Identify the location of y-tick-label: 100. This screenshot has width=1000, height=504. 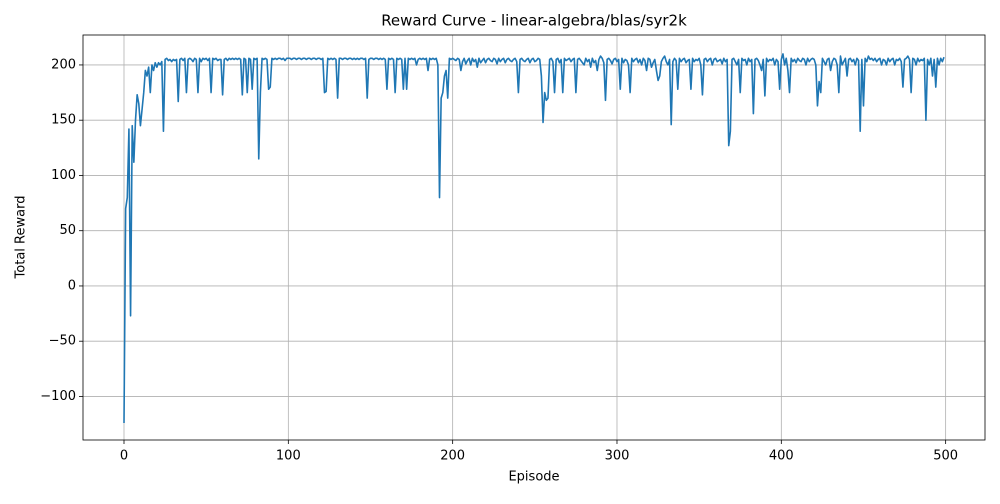
(63, 175).